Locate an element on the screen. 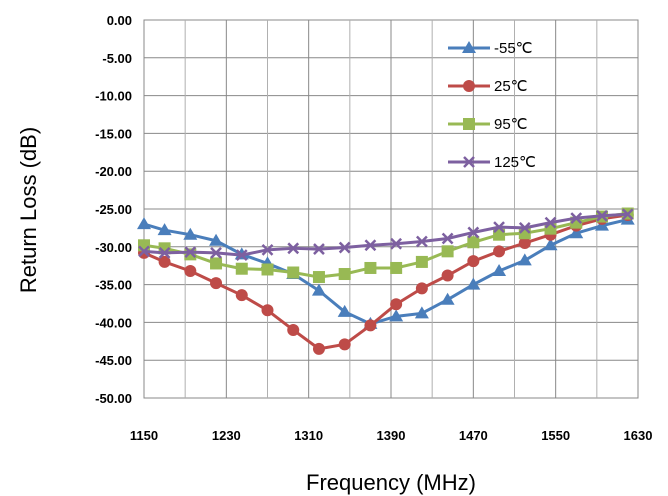 This screenshot has width=668, height=496. y-tick-label: -10.00 is located at coordinates (113, 96).